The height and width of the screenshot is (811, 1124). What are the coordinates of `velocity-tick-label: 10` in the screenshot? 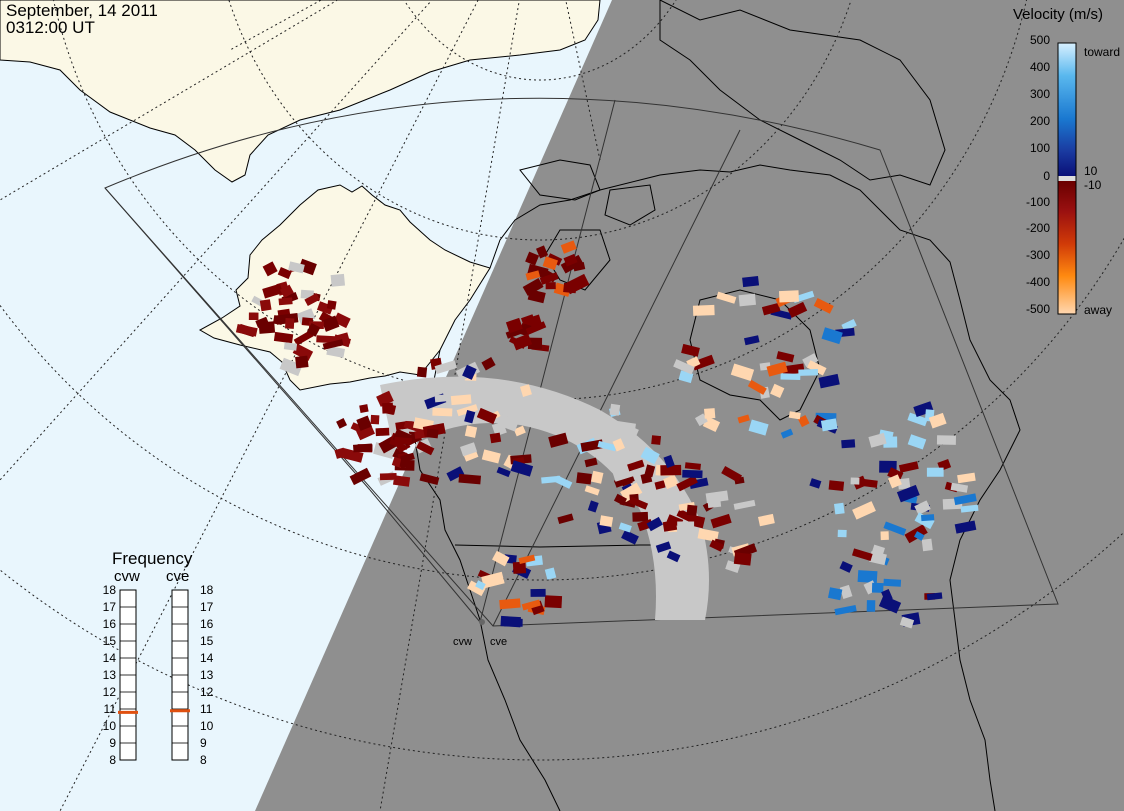 It's located at (1091, 171).